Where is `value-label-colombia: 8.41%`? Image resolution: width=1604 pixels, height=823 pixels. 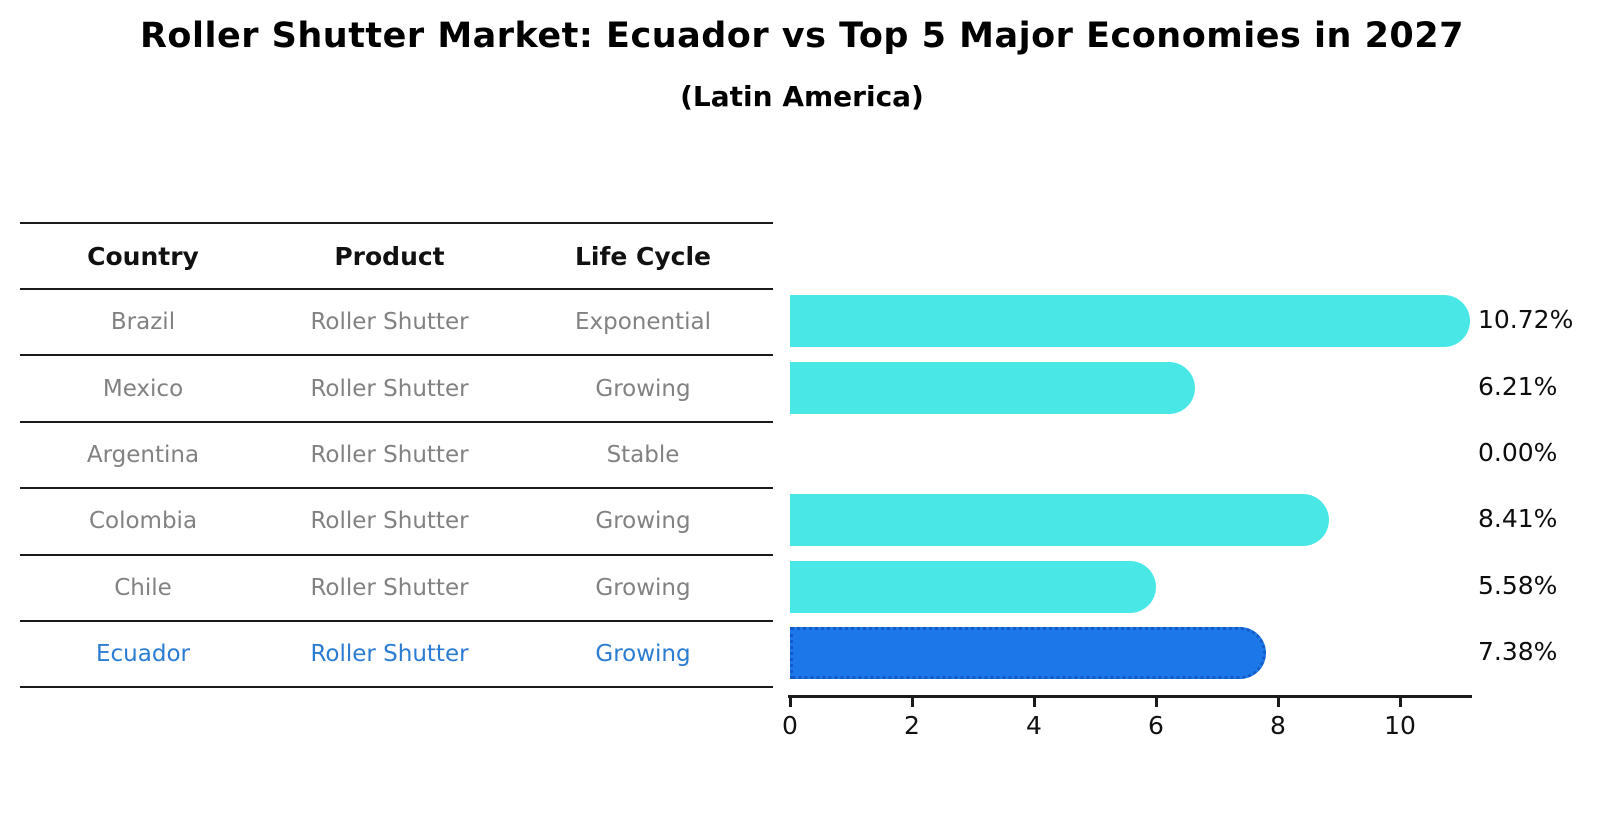
value-label-colombia: 8.41% is located at coordinates (1518, 519).